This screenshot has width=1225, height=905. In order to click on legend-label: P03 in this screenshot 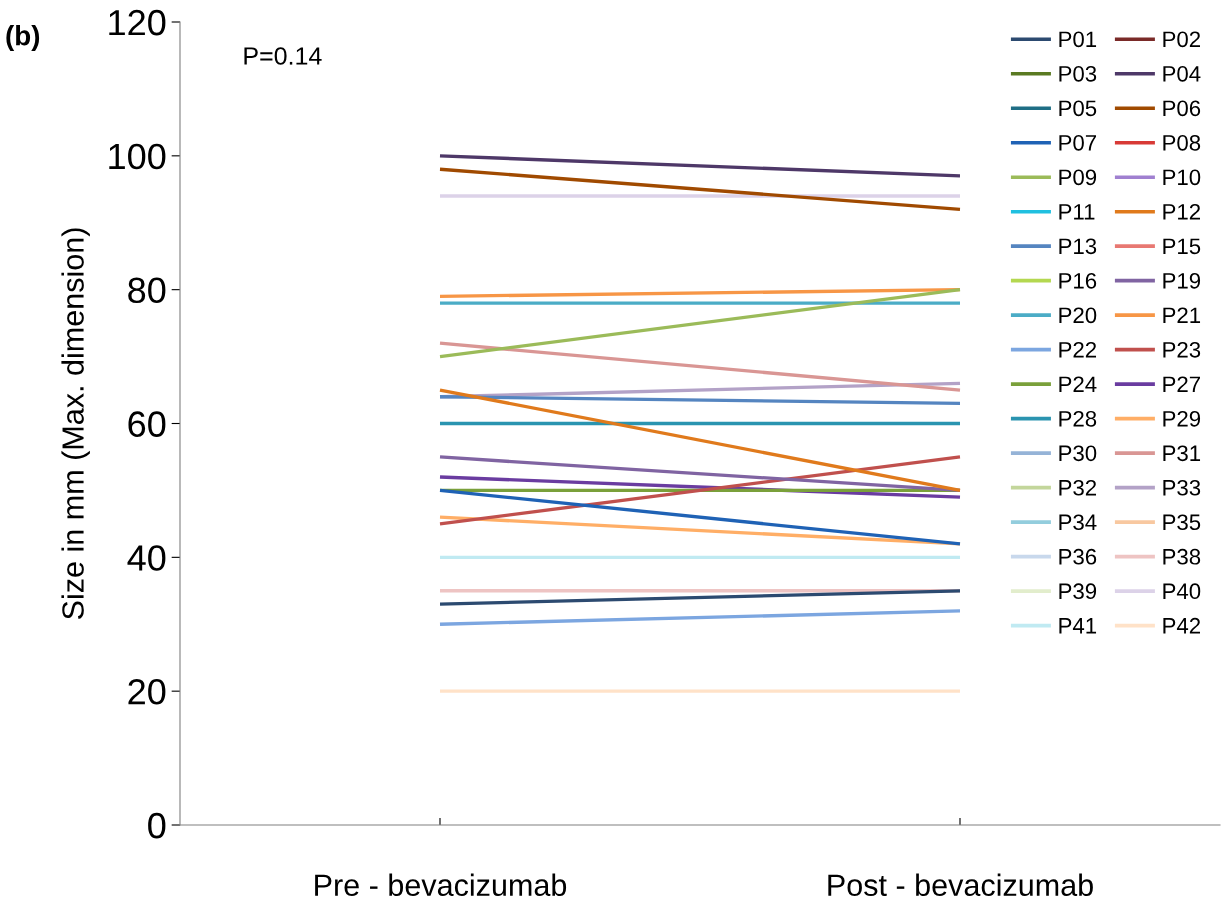, I will do `click(1078, 73)`.